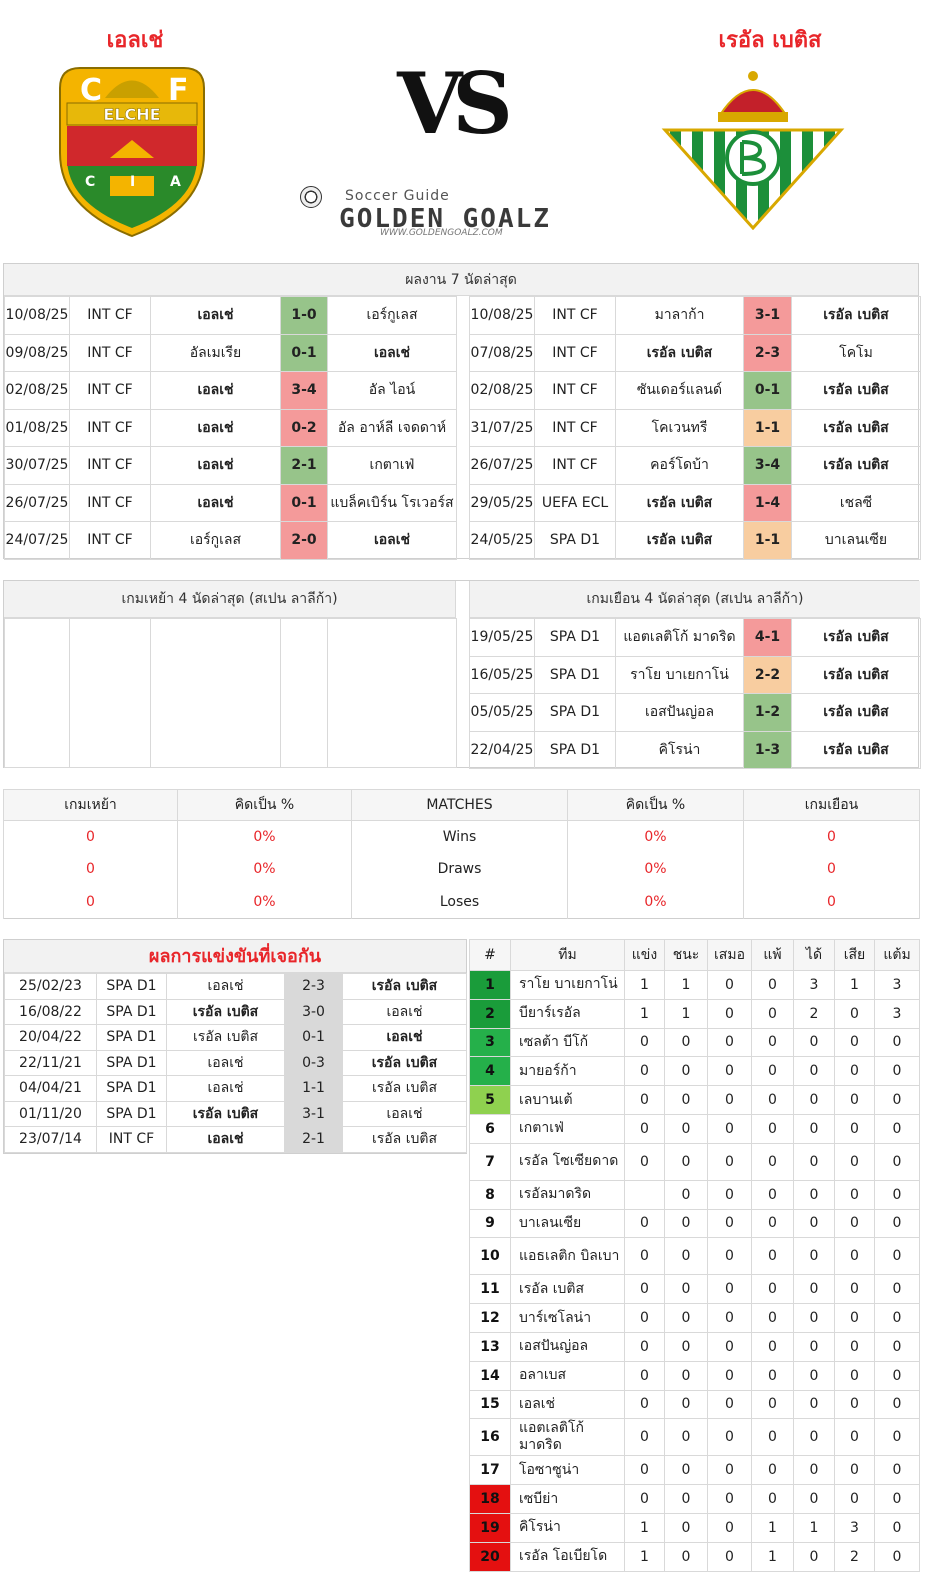 This screenshot has height=1592, width=935. I want to click on stat-ga: 3, so click(854, 1527).